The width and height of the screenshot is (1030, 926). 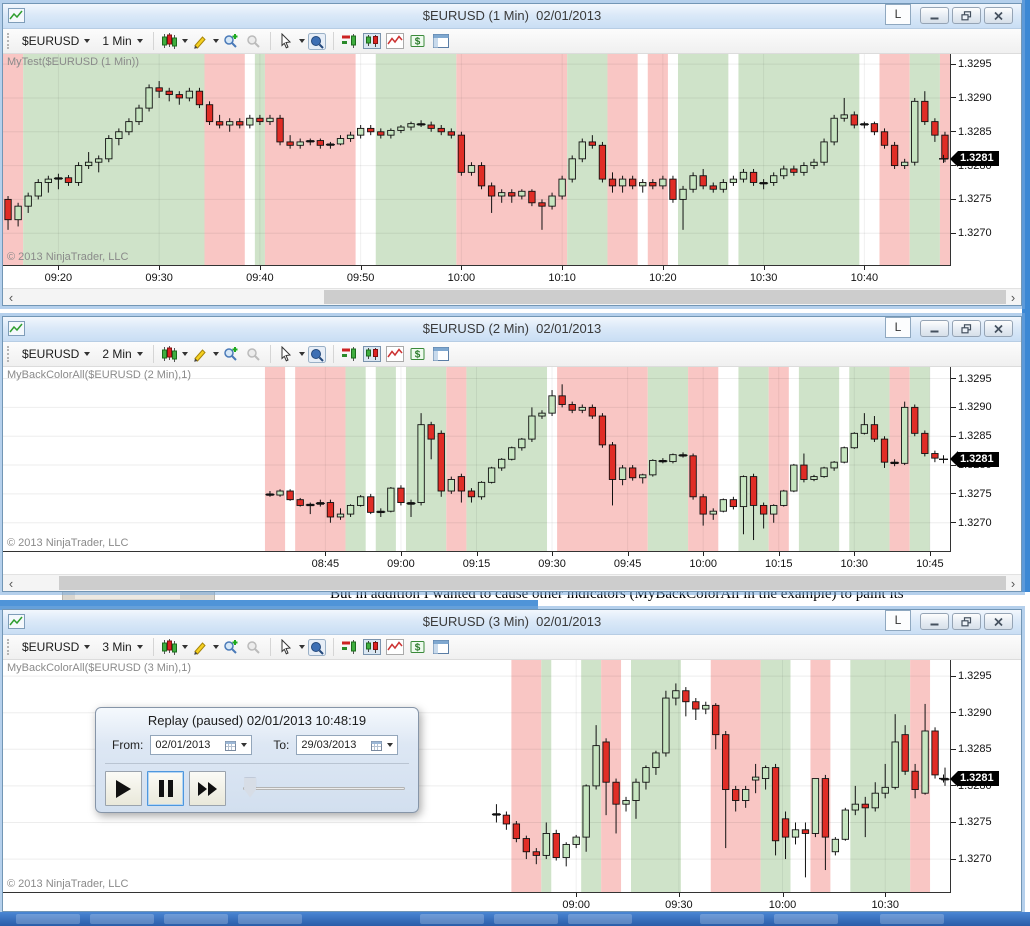 What do you see at coordinates (512, 622) in the screenshot?
I see `titlebar: $EURUSD (3 Min) 02/01/2013 L` at bounding box center [512, 622].